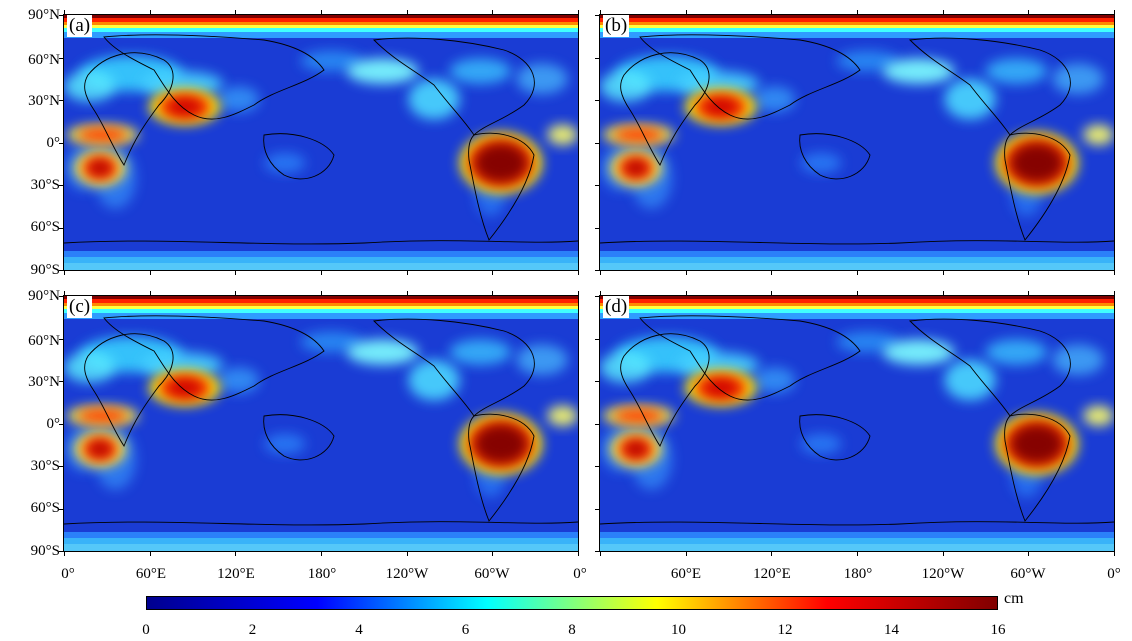 The height and width of the screenshot is (641, 1132). Describe the element at coordinates (998, 630) in the screenshot. I see `colorbar-tick-label: 16` at that location.